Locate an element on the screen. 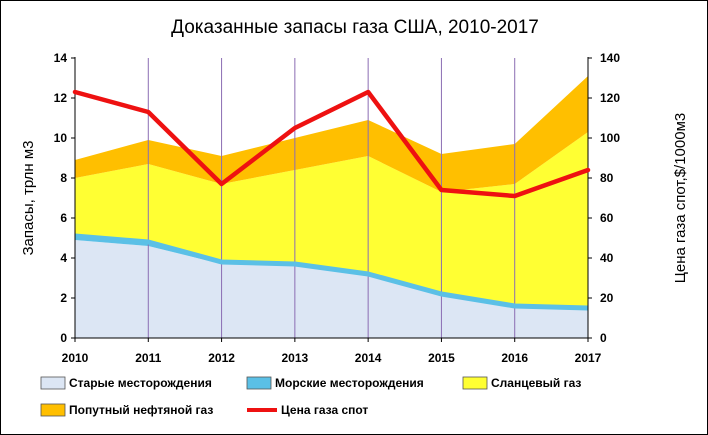 This screenshot has height=435, width=708. legend-label: Попутный нефтяной газ is located at coordinates (141, 410).